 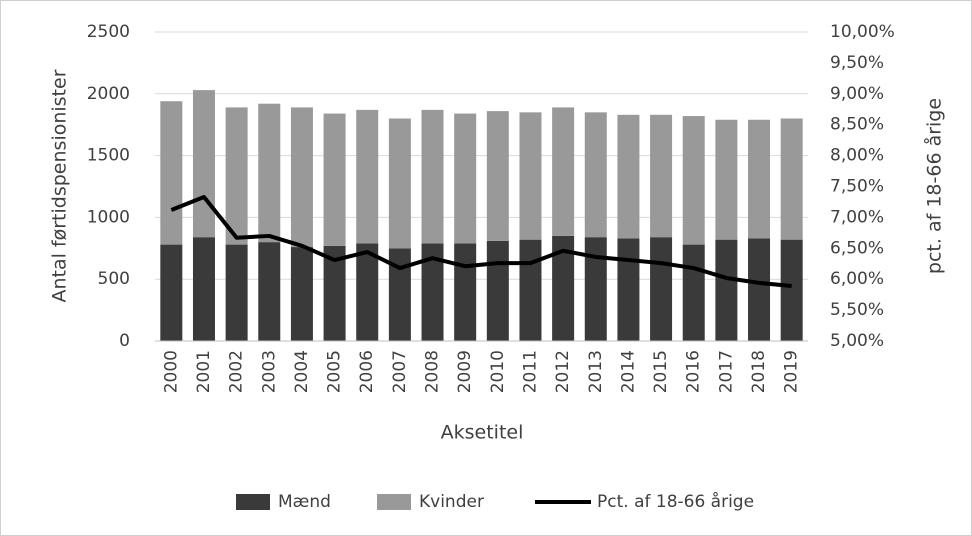 What do you see at coordinates (481, 241) in the screenshot?
I see `line` at bounding box center [481, 241].